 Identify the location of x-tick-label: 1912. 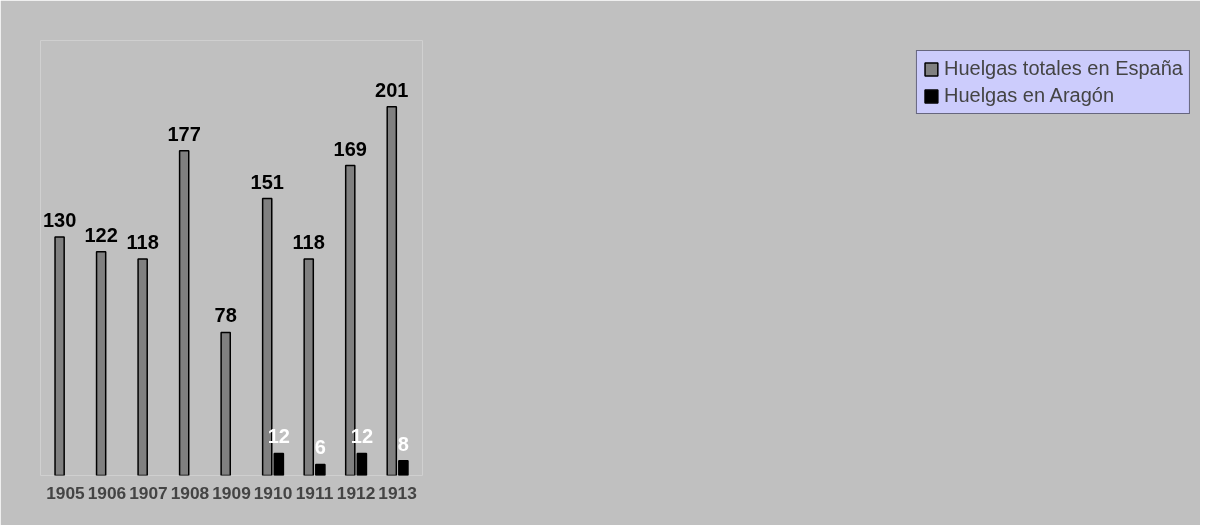
(356, 492).